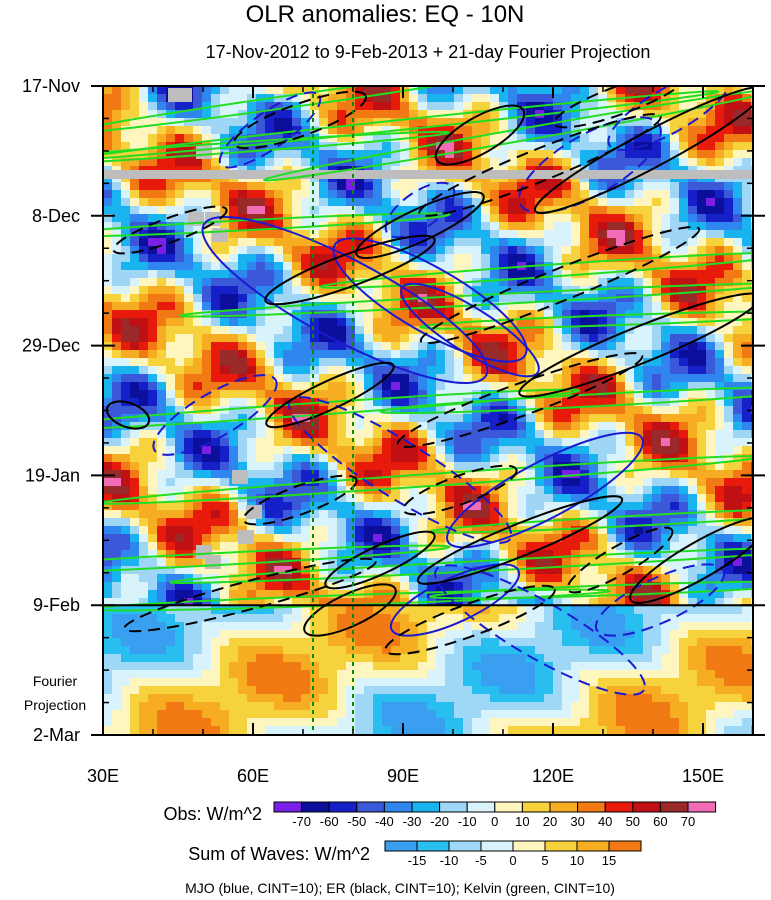 This screenshot has height=900, width=771. What do you see at coordinates (550, 821) in the screenshot?
I see `obs-level-label: 20` at bounding box center [550, 821].